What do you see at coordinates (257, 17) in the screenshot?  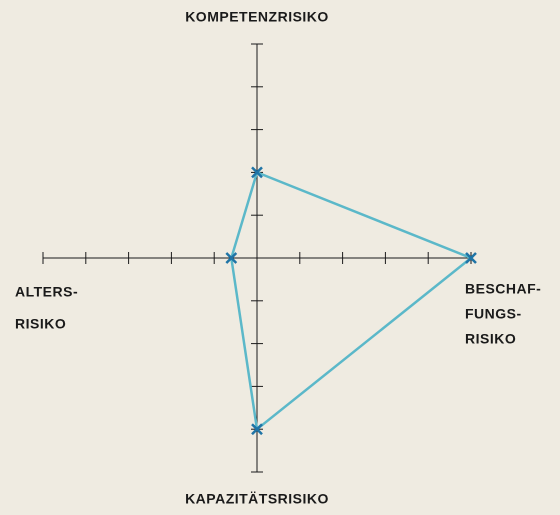 I see `axis-label: KOMPETENZRISIKO` at bounding box center [257, 17].